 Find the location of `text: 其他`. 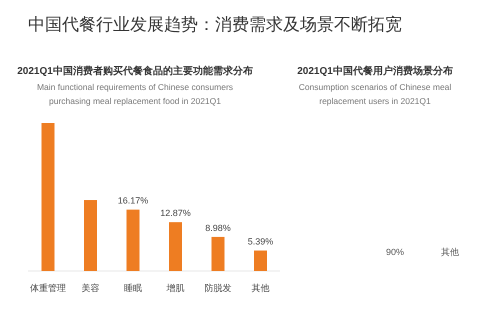

text: 其他 is located at coordinates (450, 252).